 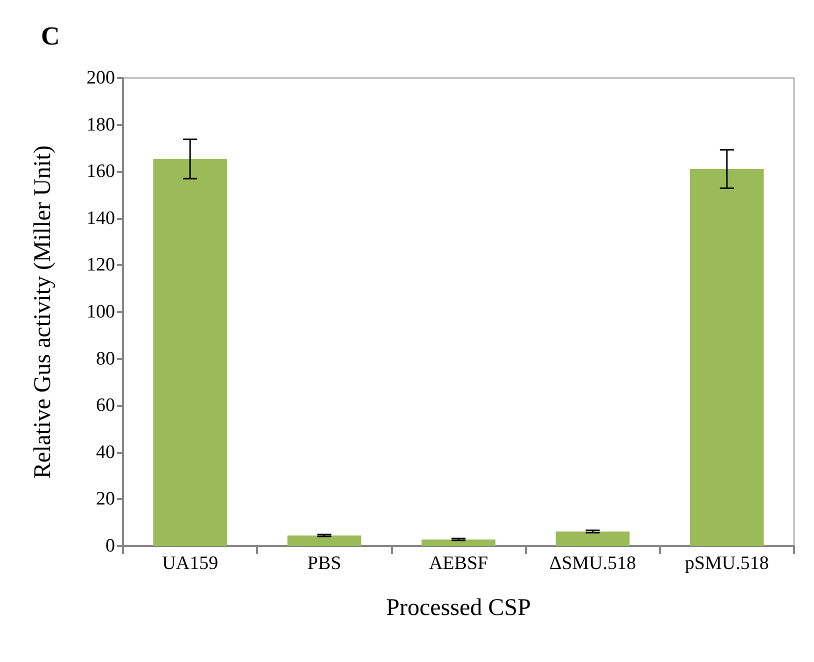 What do you see at coordinates (105, 359) in the screenshot?
I see `y-tick-label: 80` at bounding box center [105, 359].